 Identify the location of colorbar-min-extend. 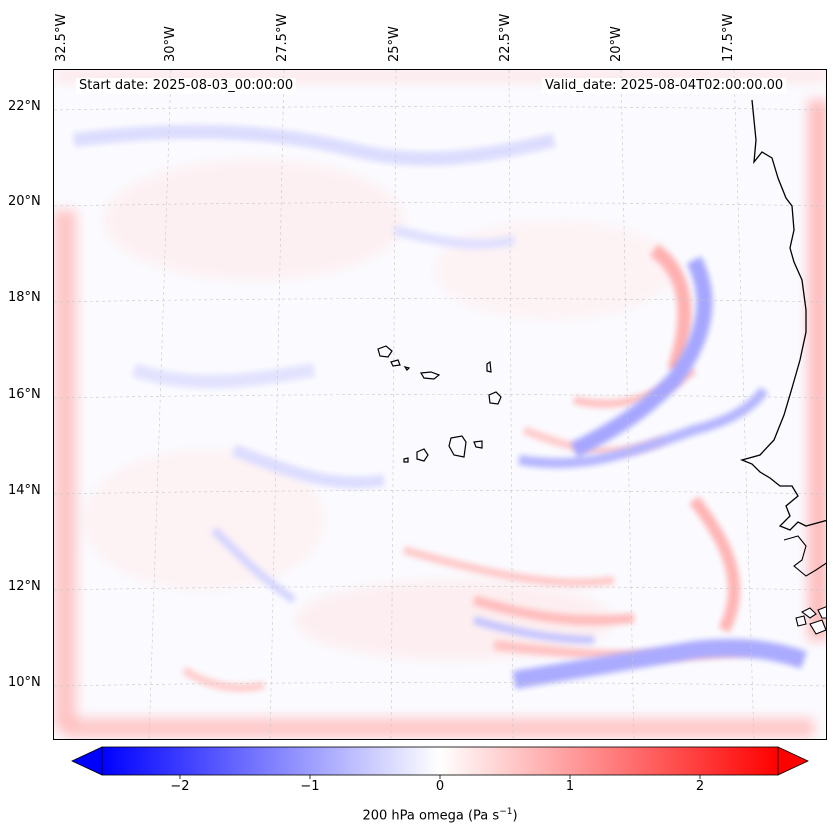
(87, 761).